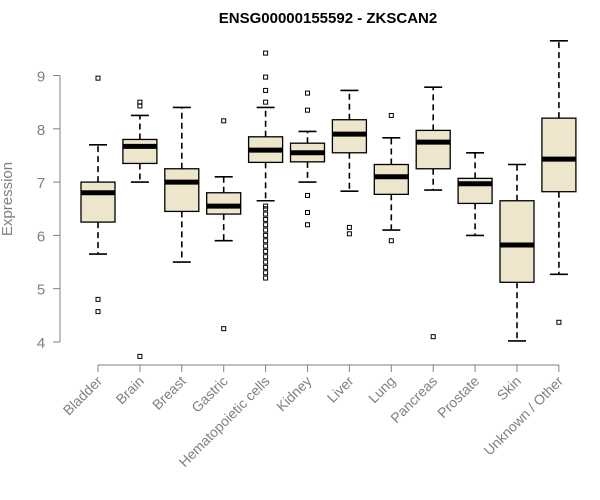  What do you see at coordinates (458, 397) in the screenshot?
I see `x-tick-label: Prostate` at bounding box center [458, 397].